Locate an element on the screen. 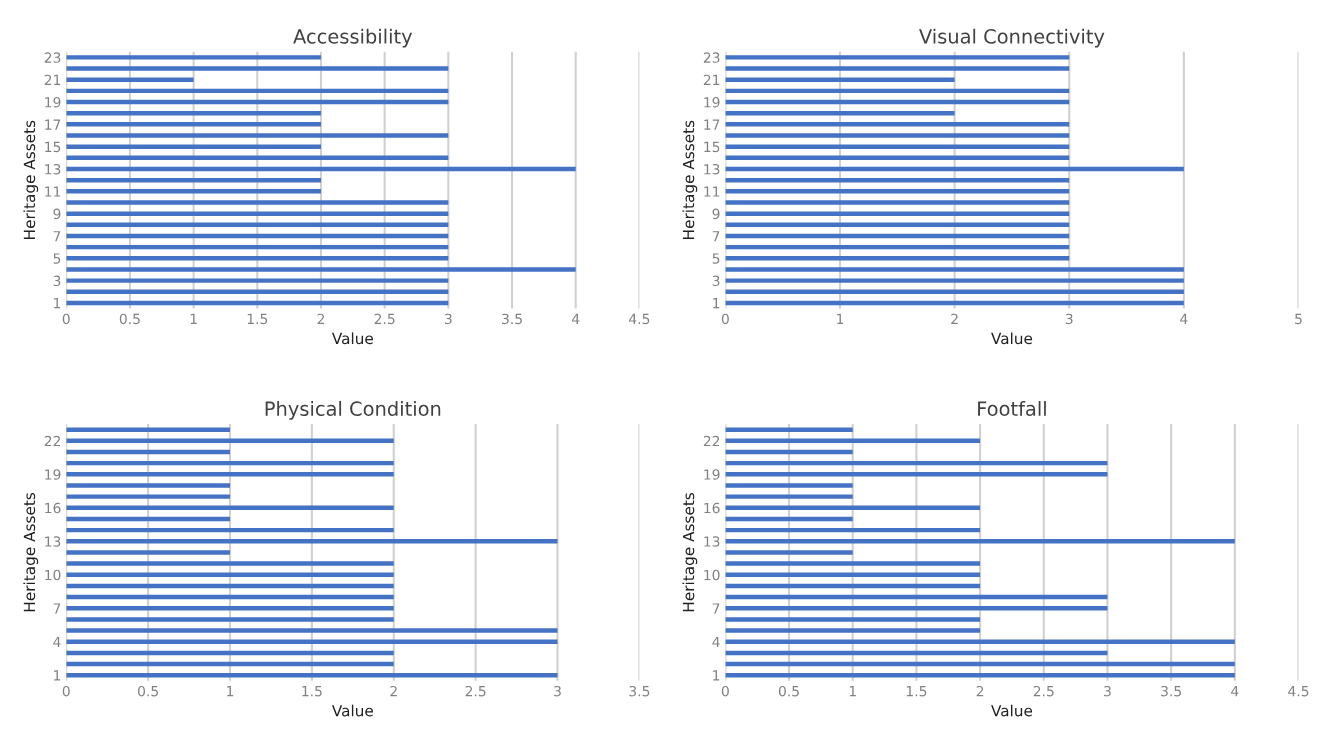 This screenshot has width=1325, height=740. chart-title: Visual Connectivity is located at coordinates (1012, 38).